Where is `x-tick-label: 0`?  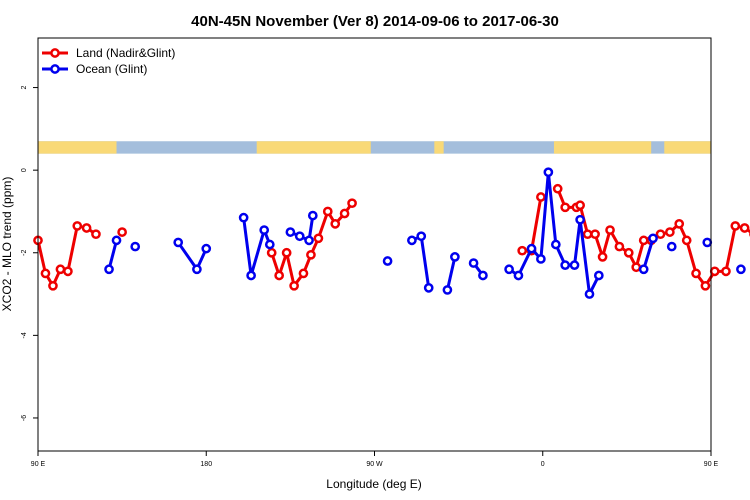 x-tick-label: 0 is located at coordinates (543, 464).